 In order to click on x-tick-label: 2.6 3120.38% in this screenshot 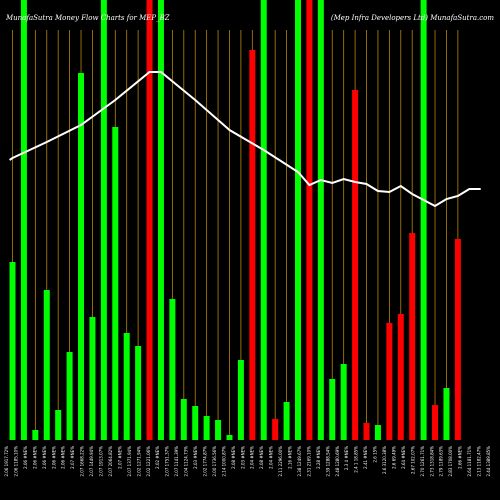, I will do `click(384, 460)`.